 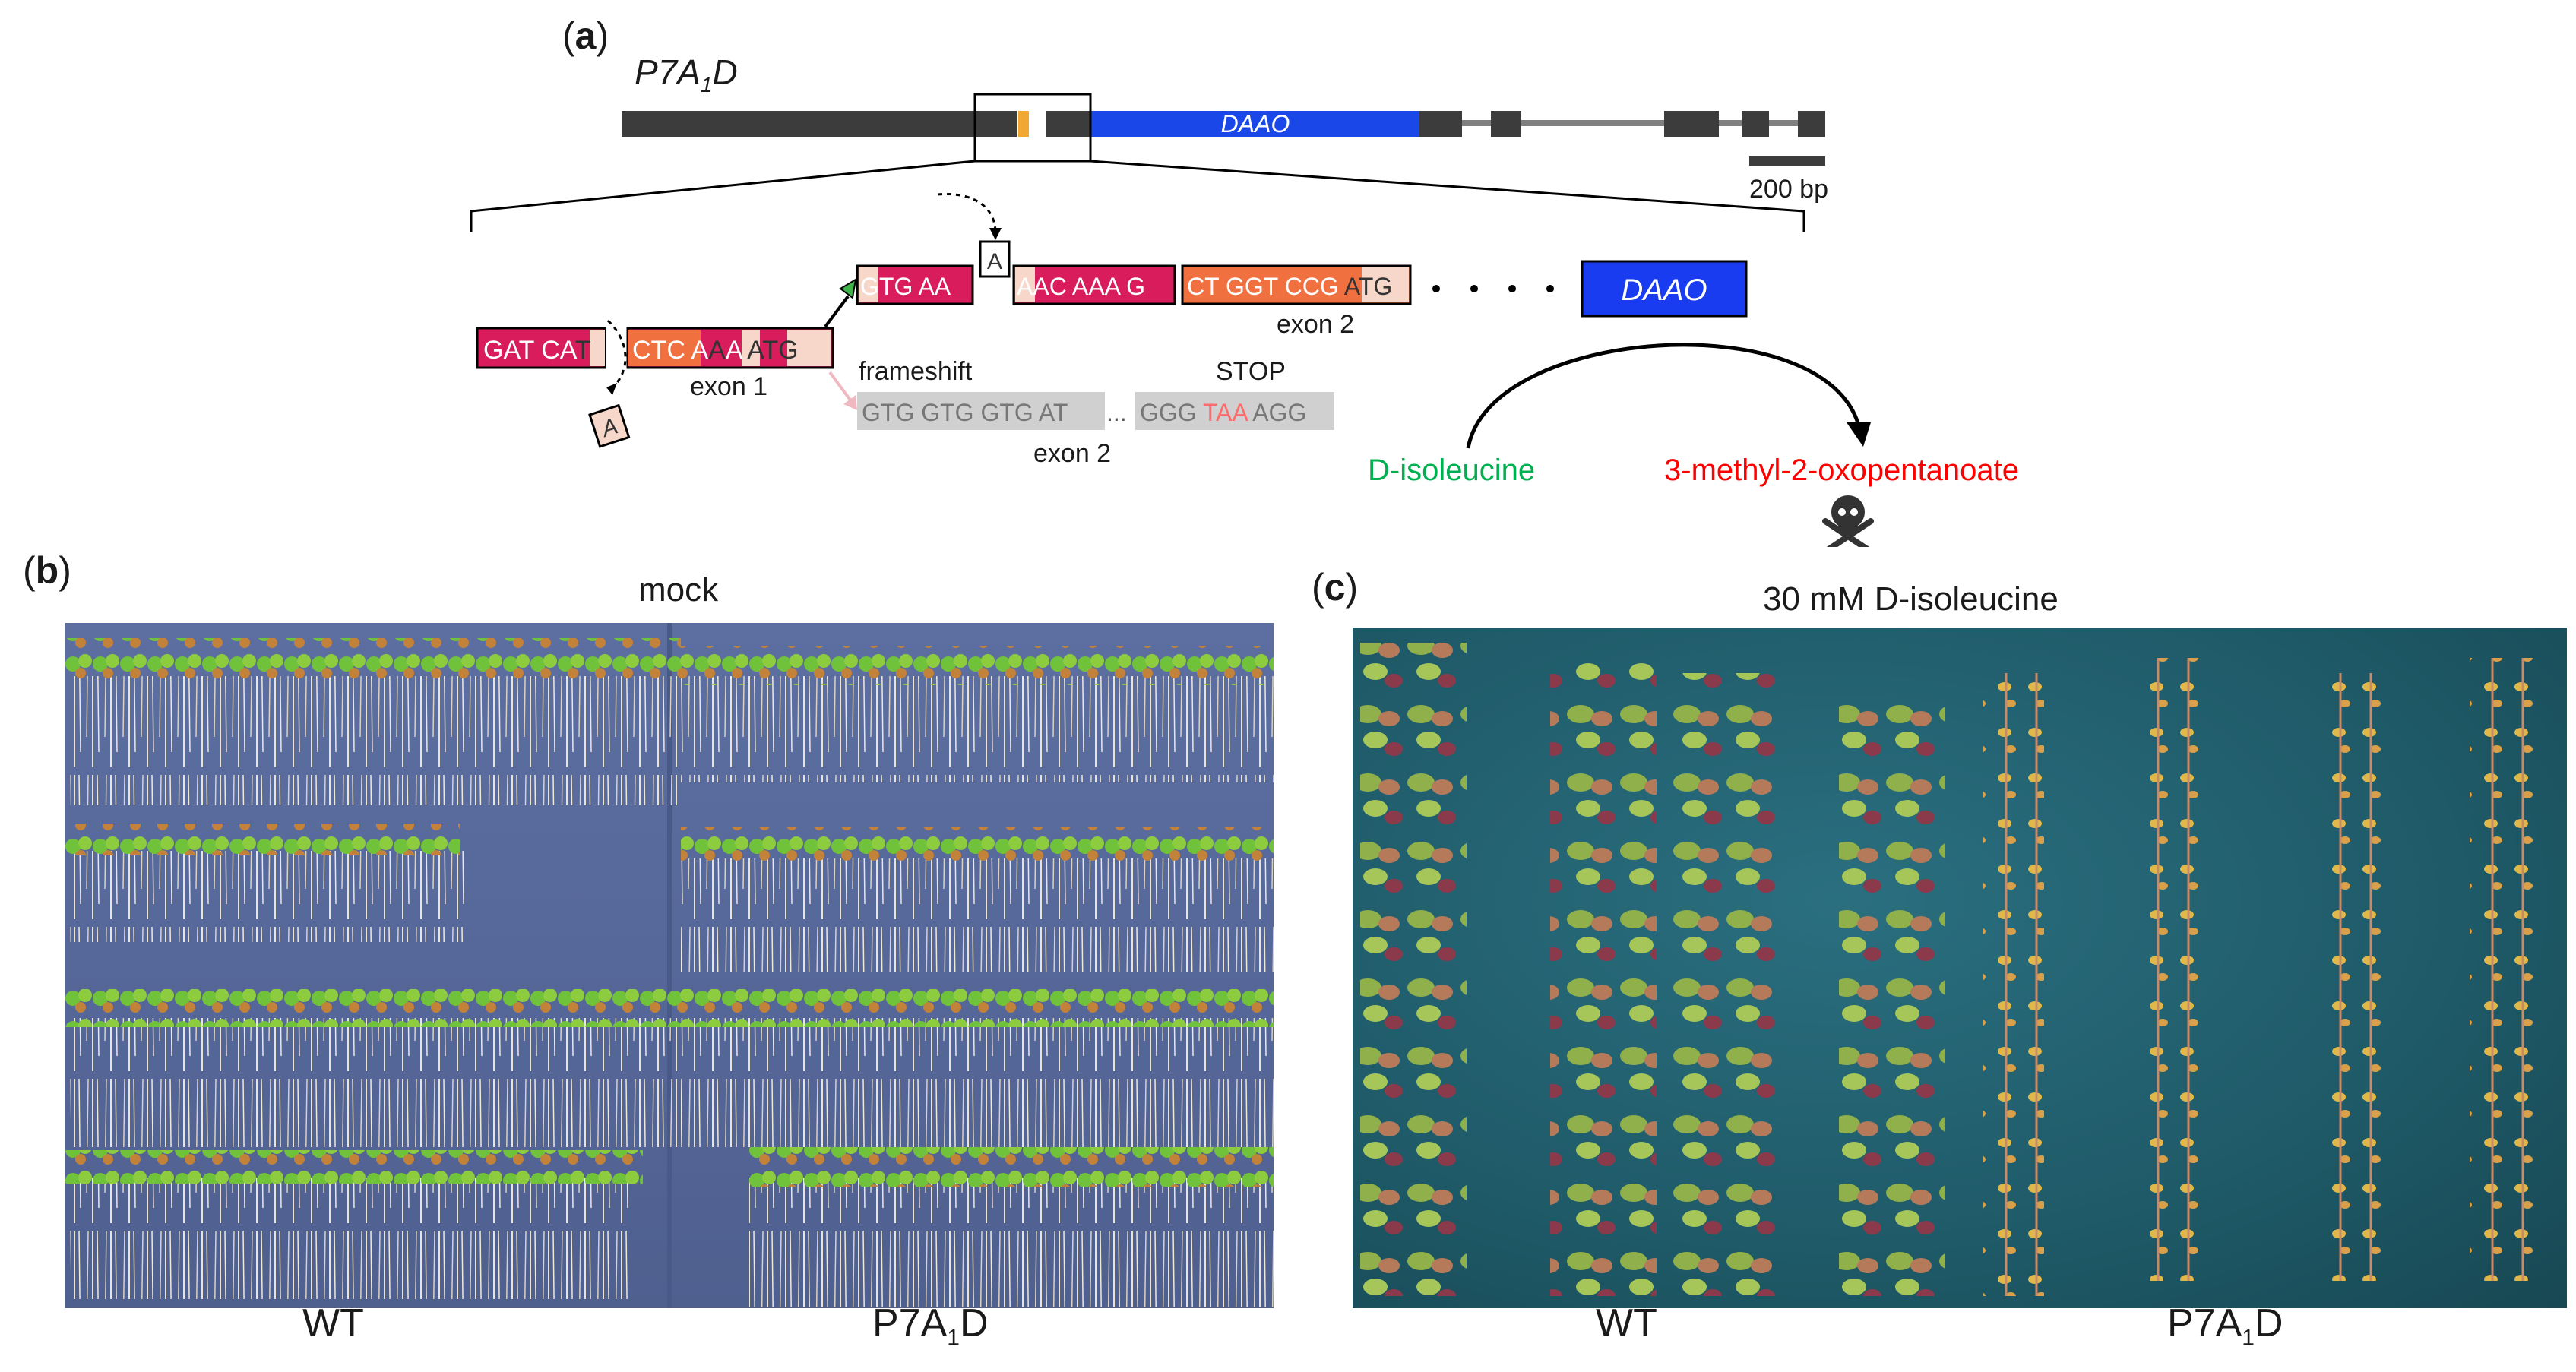 I want to click on svg-text: CTC AAA ATG, so click(x=715, y=351).